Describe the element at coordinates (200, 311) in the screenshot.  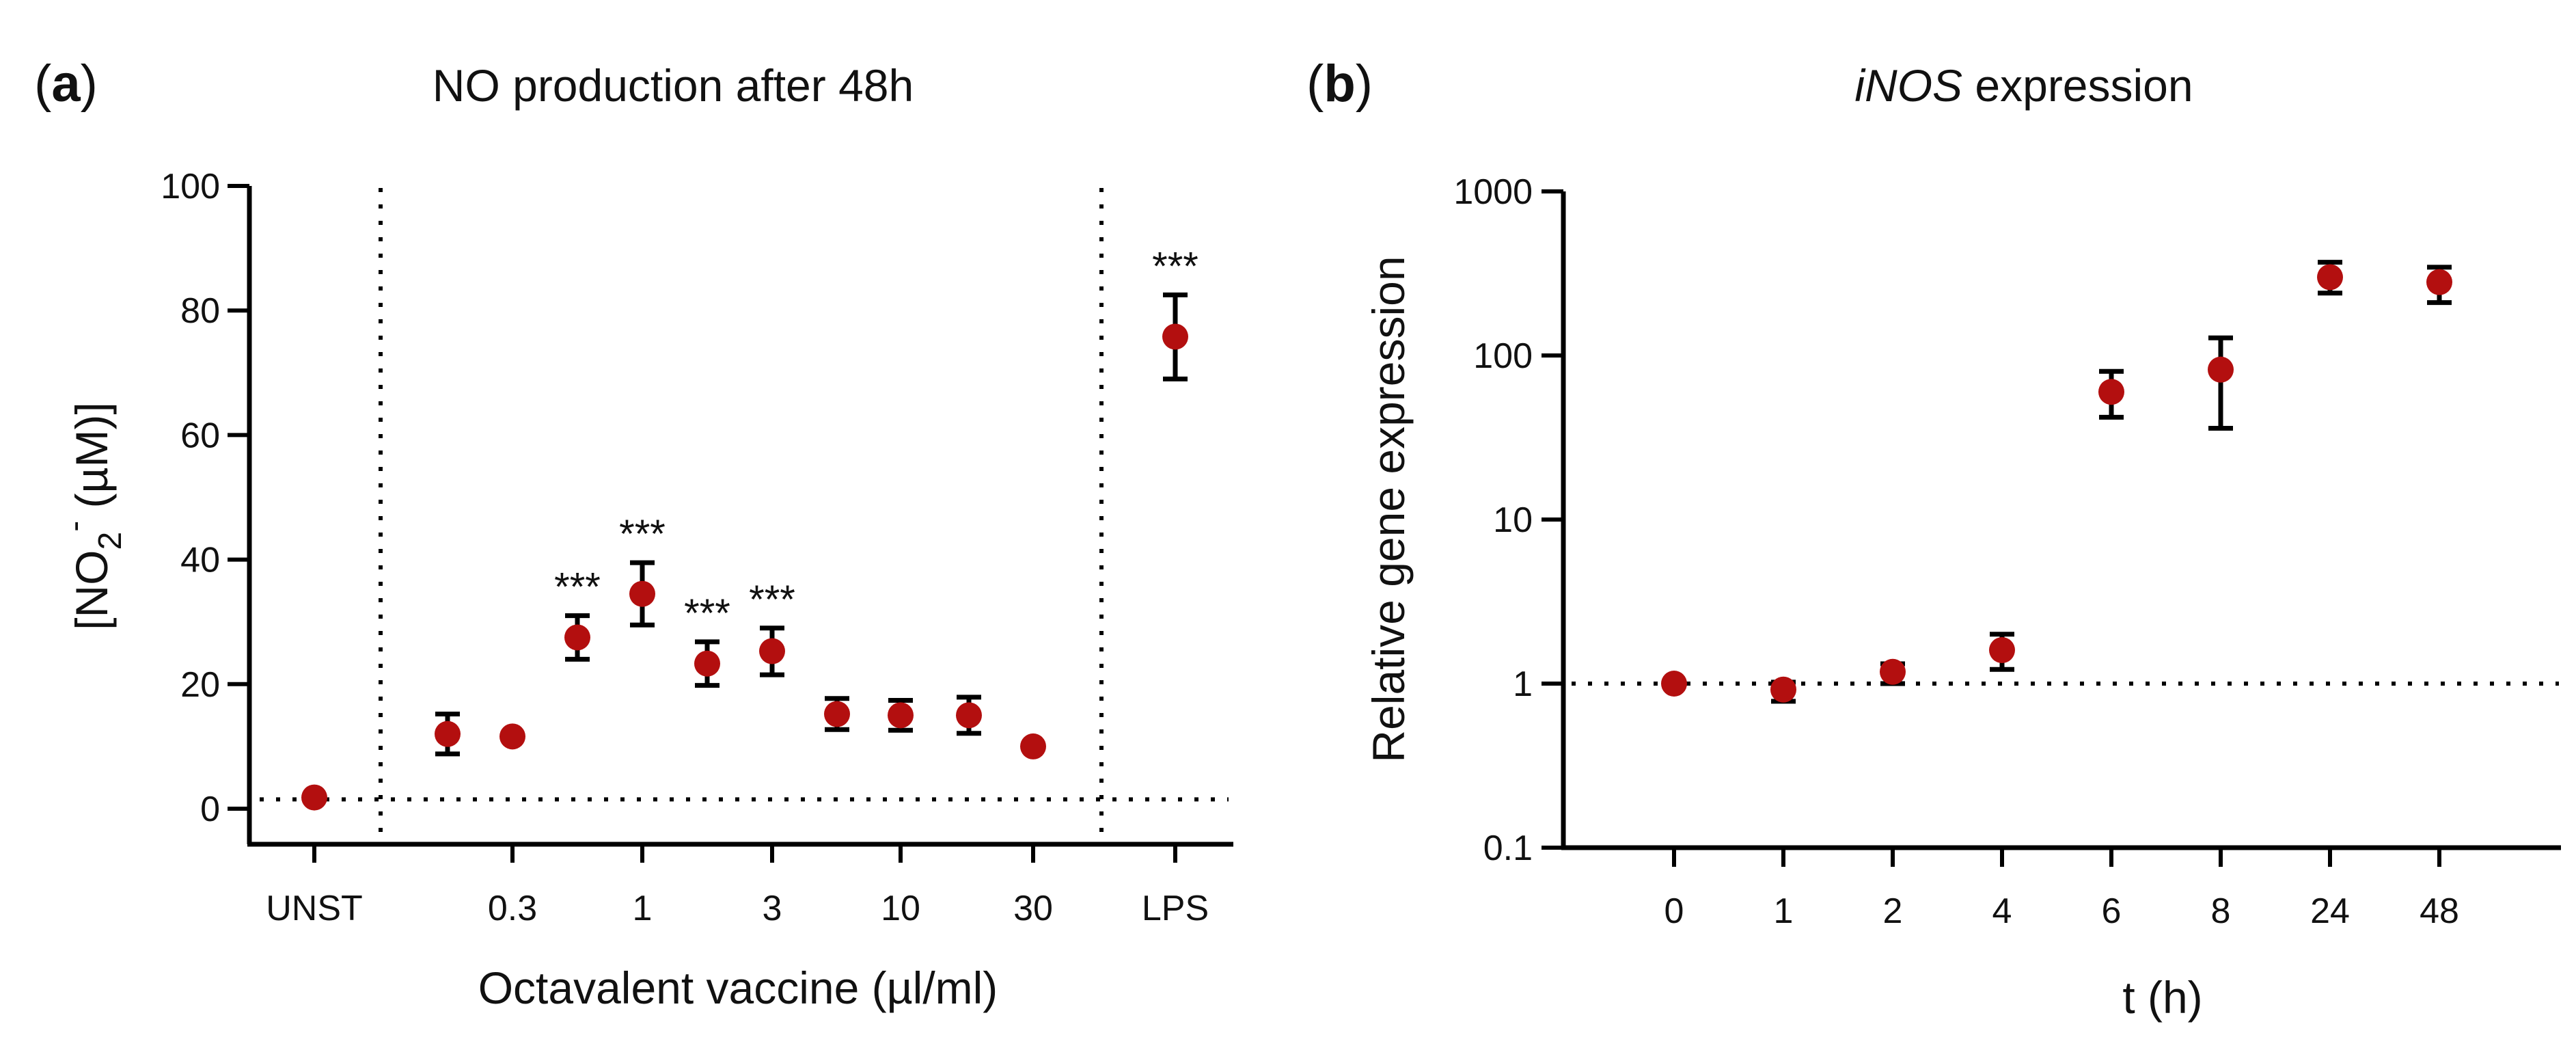
I see `chart-a-y-tick-label: 80` at that location.